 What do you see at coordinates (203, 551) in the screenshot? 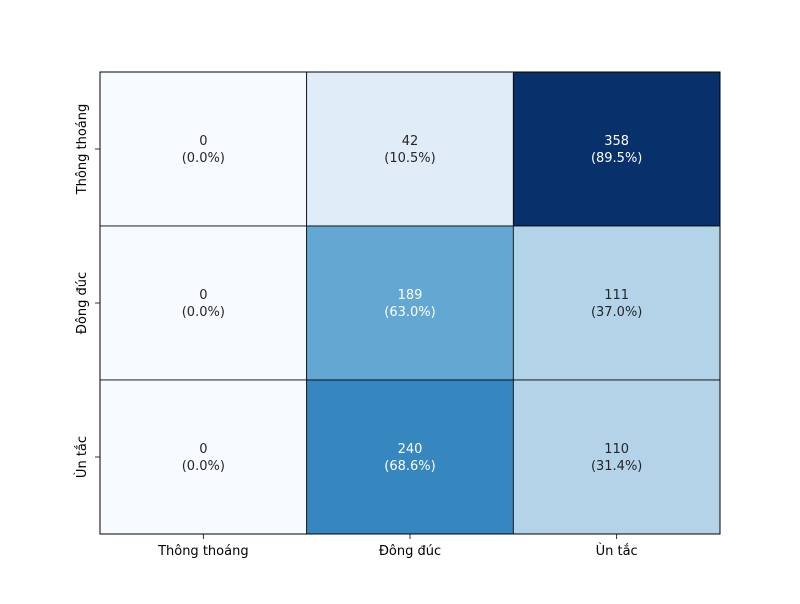
I see `x-tick-label: Thông thoáng` at bounding box center [203, 551].